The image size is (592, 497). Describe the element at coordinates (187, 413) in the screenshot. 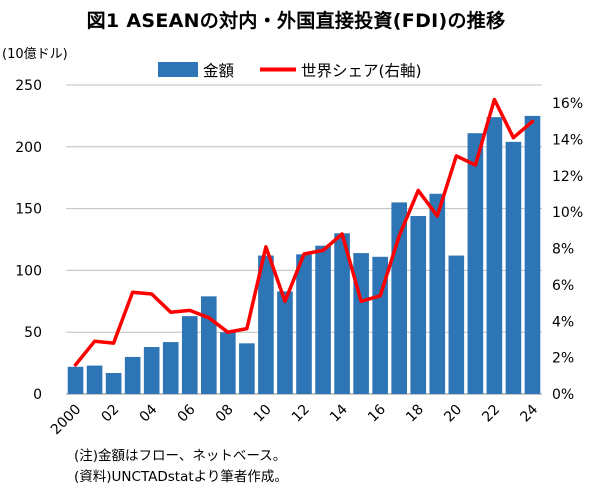

I see `x-tick-label: 06` at that location.